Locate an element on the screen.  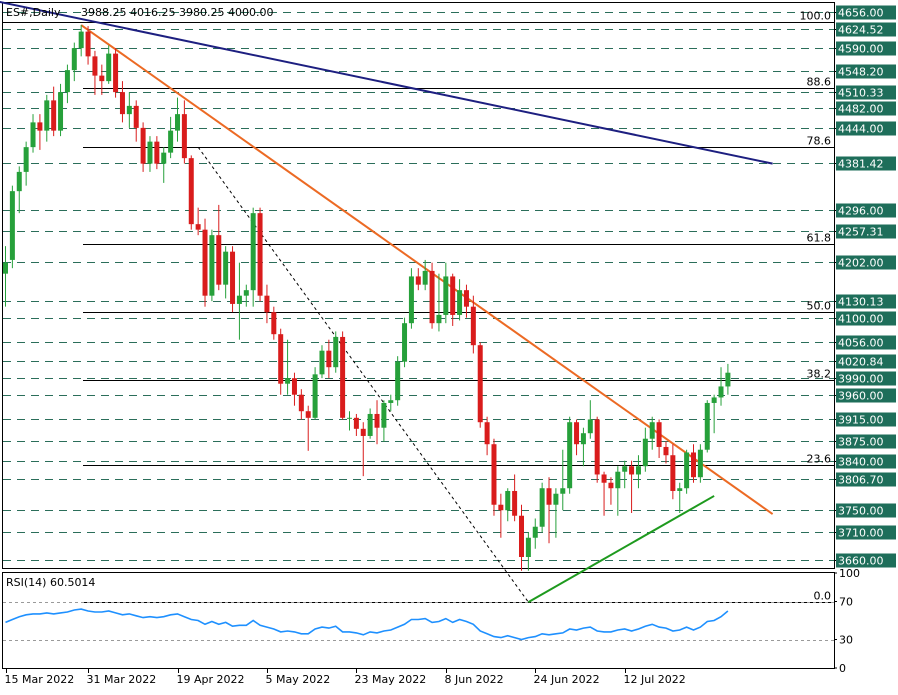
price-label: 4130.13 is located at coordinates (861, 302).